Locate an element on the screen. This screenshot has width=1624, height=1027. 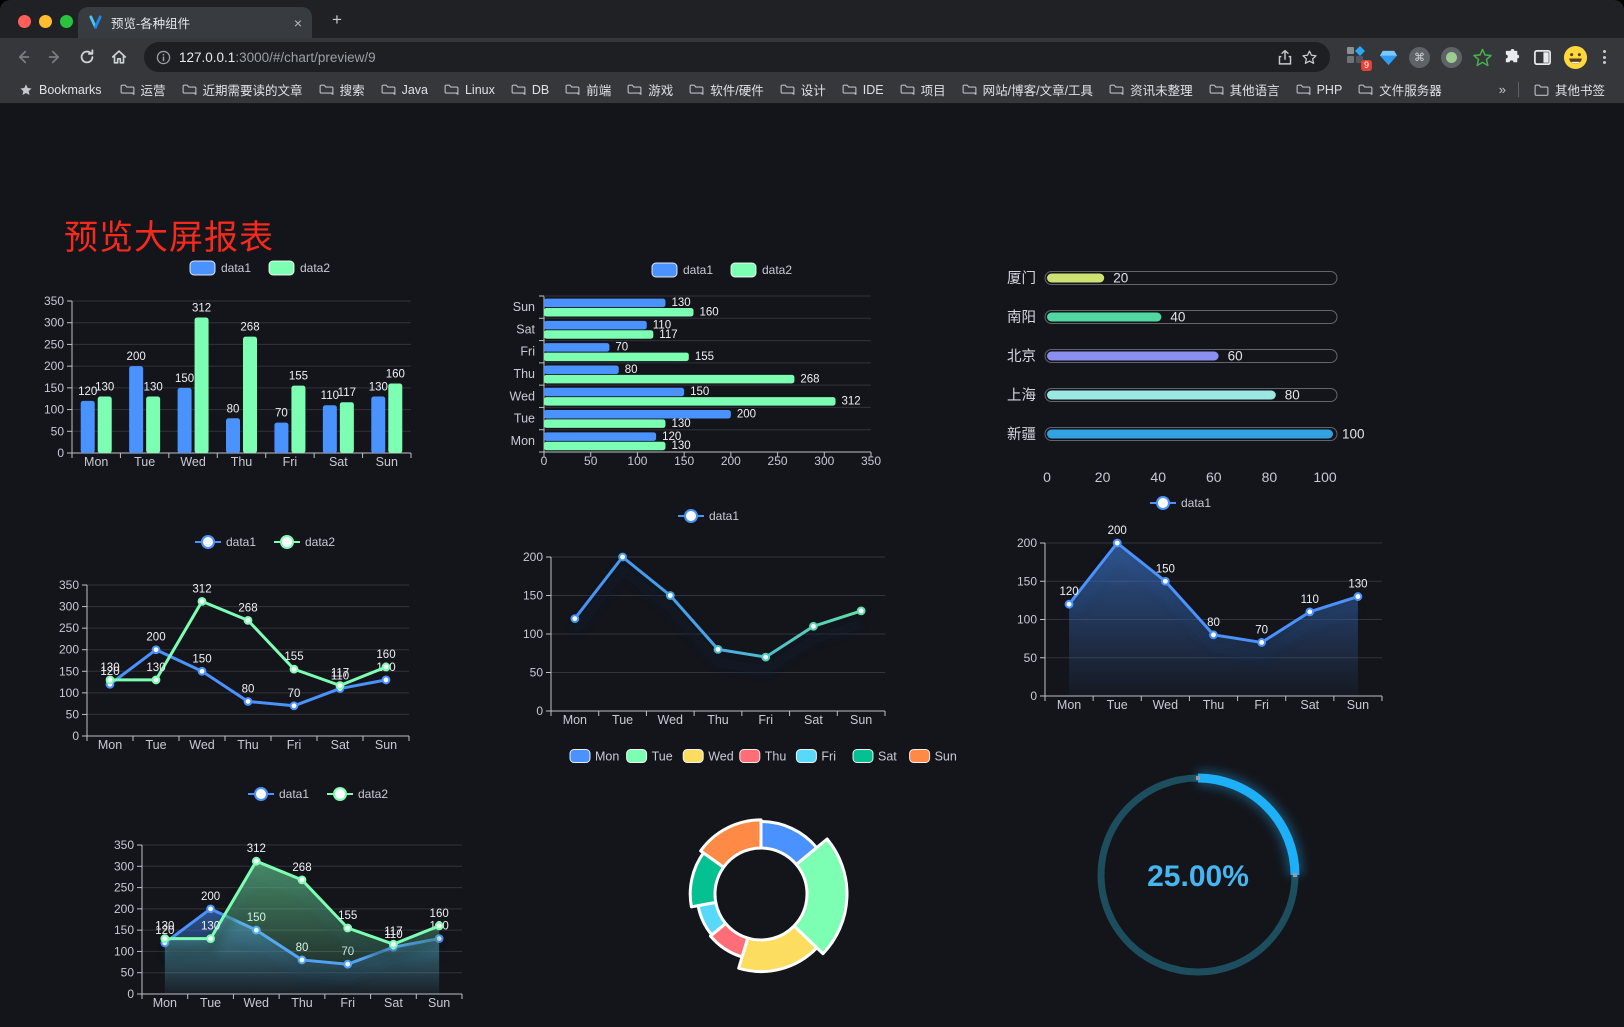
svg-text: 160 is located at coordinates (385, 655).